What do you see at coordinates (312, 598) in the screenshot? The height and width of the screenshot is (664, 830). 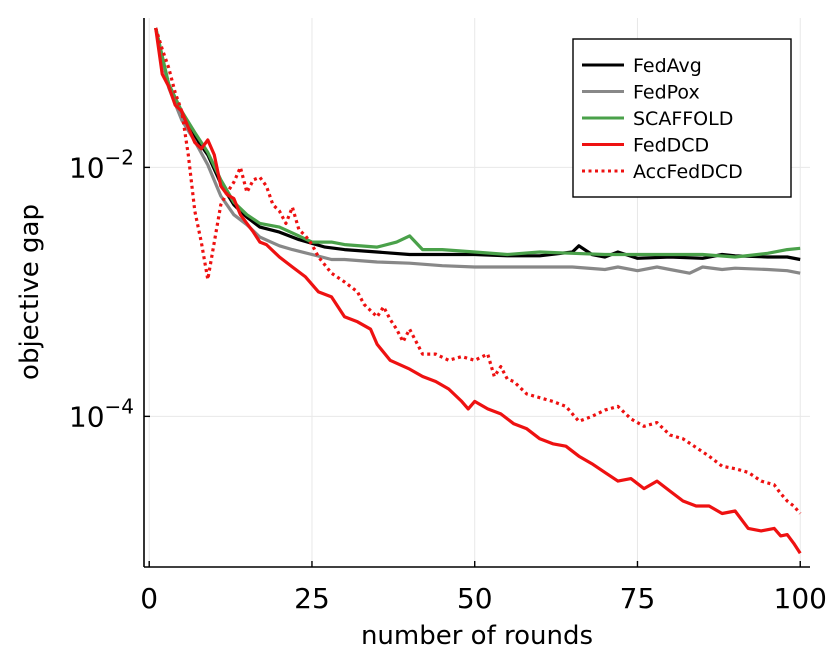 I see `x-tick-label: 25` at bounding box center [312, 598].